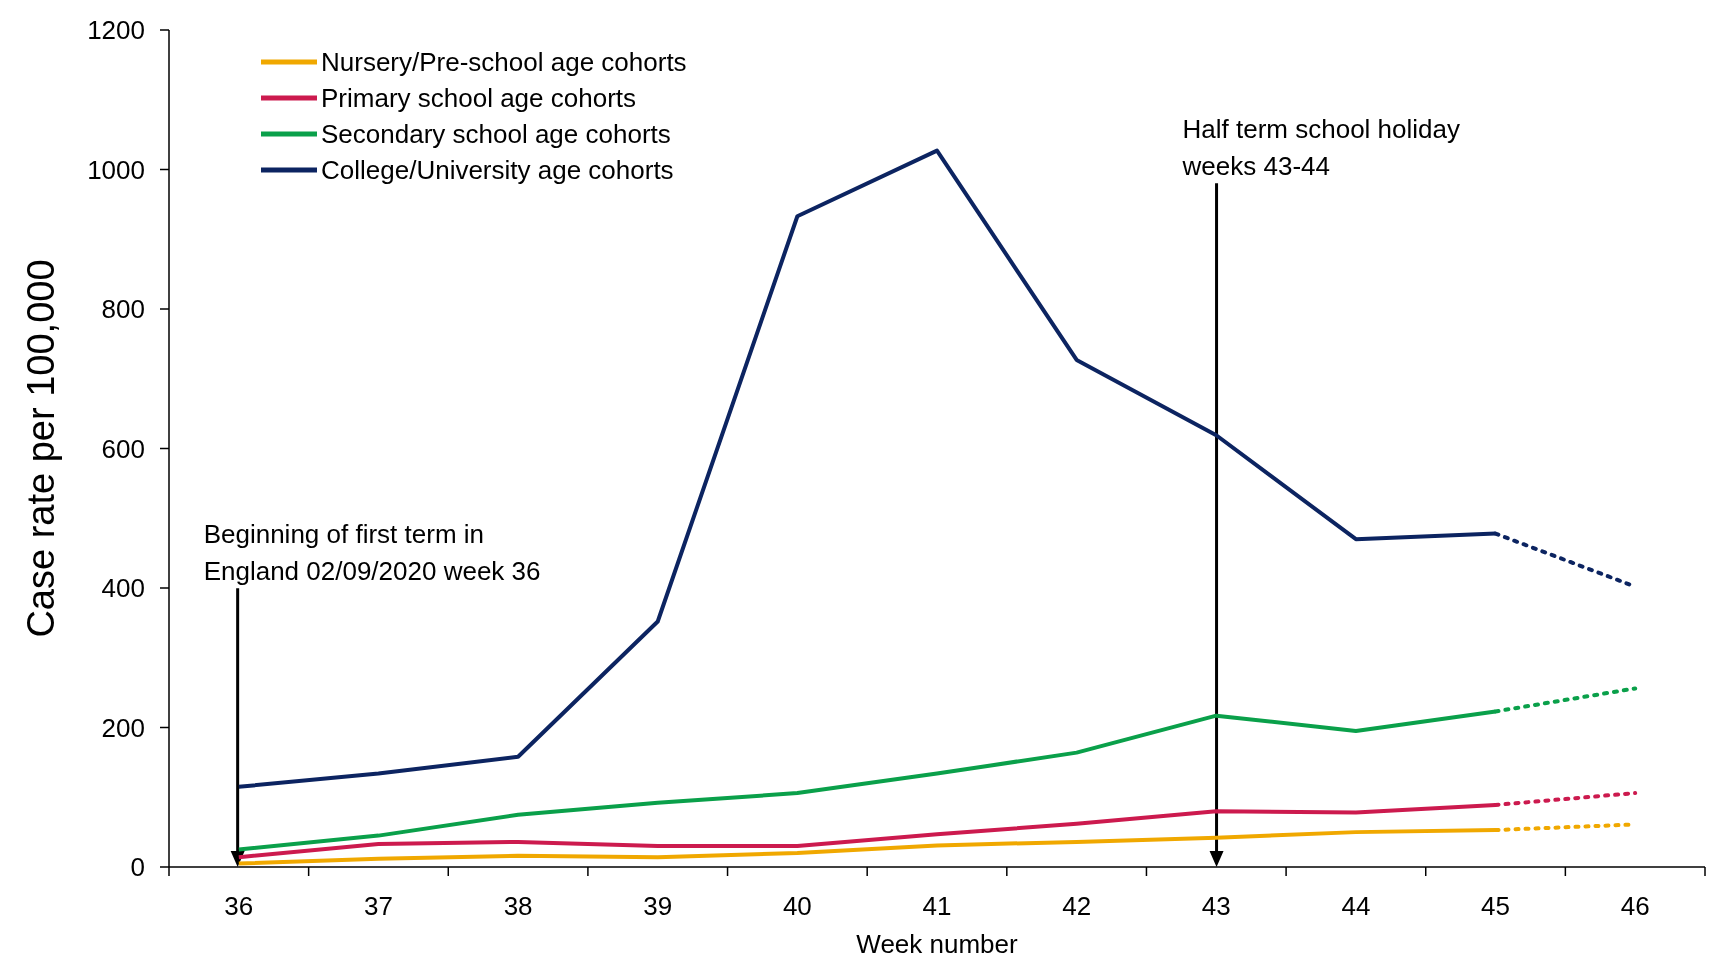  I want to click on y-tick-label: 800, so click(123, 309).